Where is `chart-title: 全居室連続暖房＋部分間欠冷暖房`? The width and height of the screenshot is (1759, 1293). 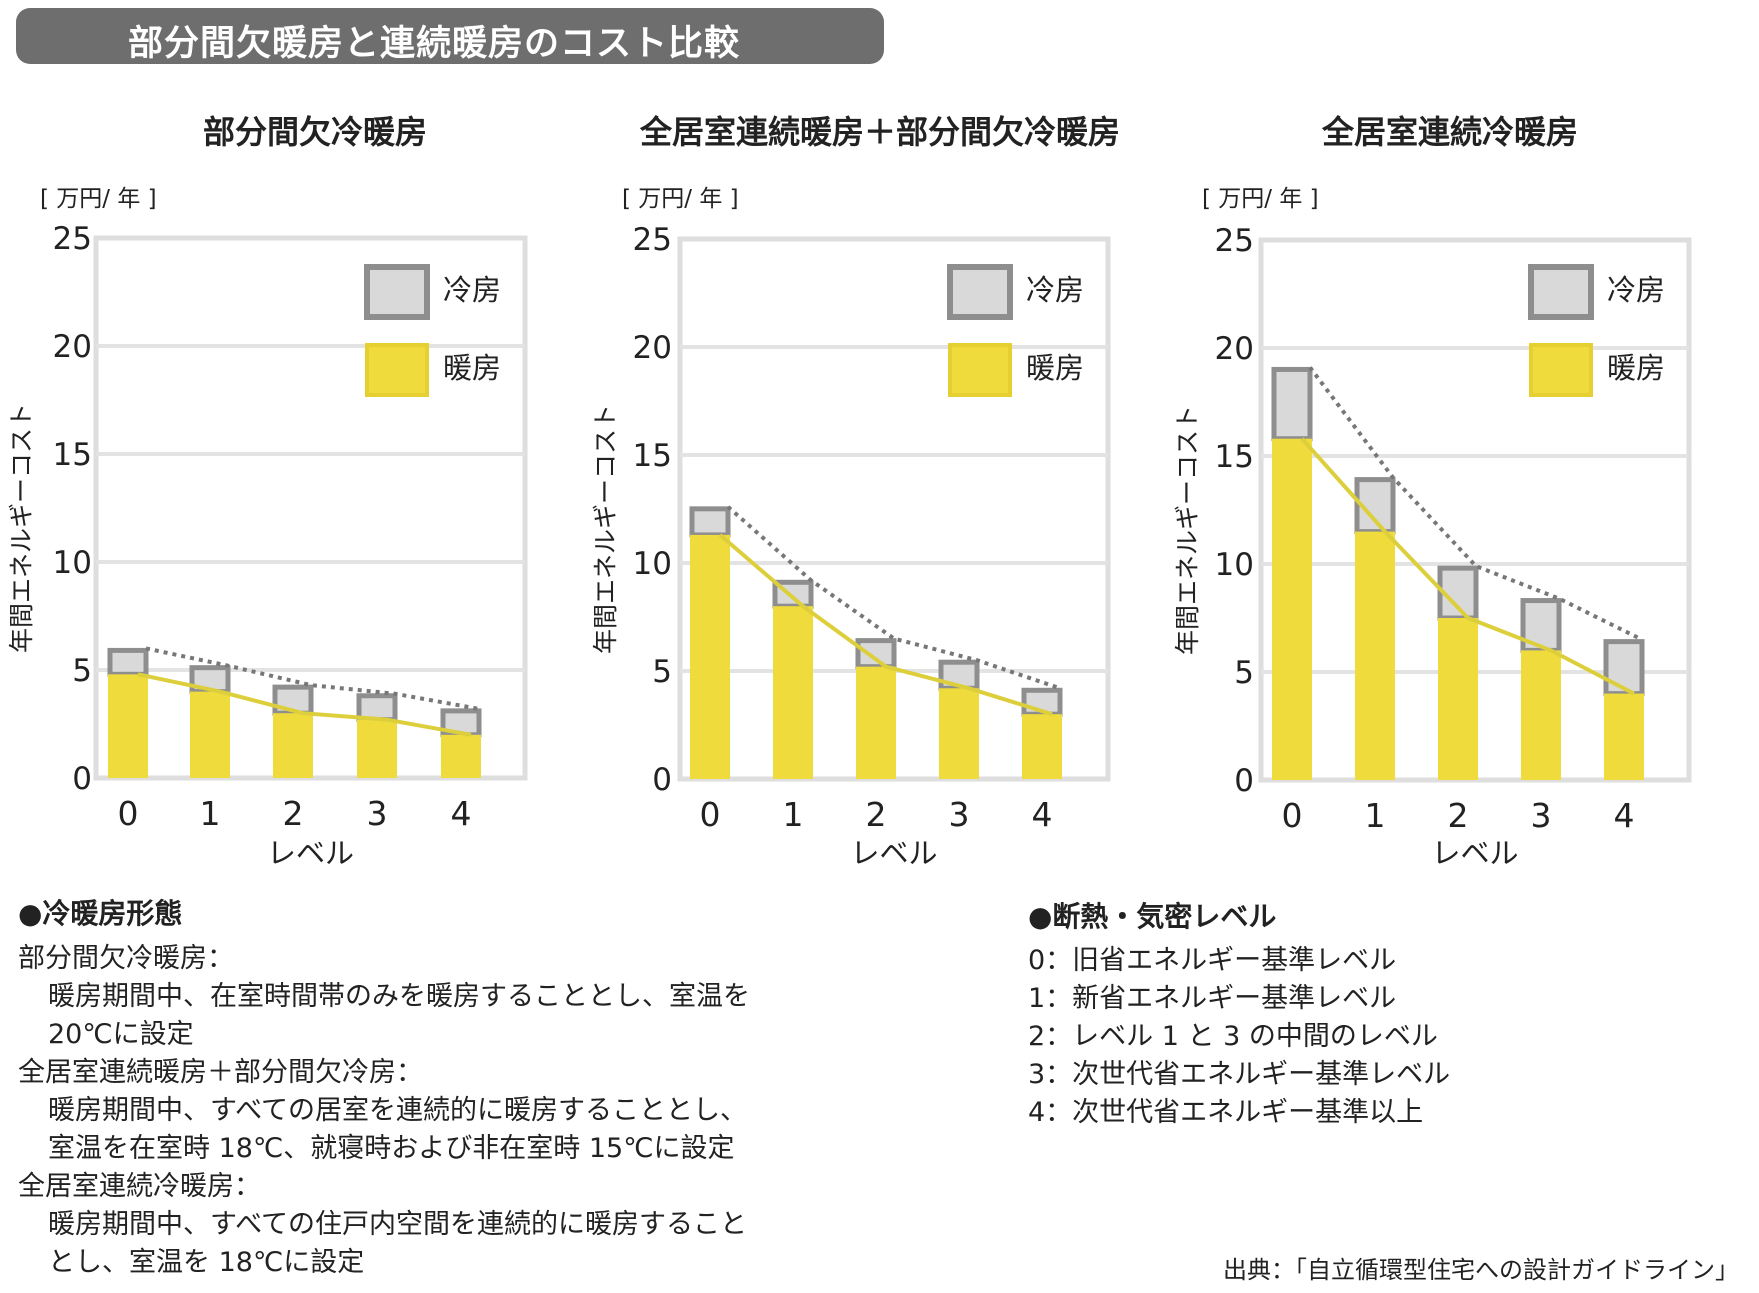 chart-title: 全居室連続暖房＋部分間欠冷暖房 is located at coordinates (879, 132).